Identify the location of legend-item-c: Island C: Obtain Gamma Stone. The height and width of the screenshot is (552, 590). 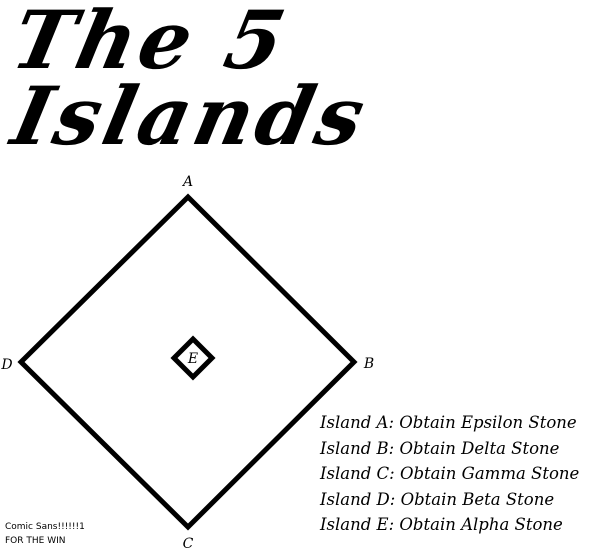
(450, 473).